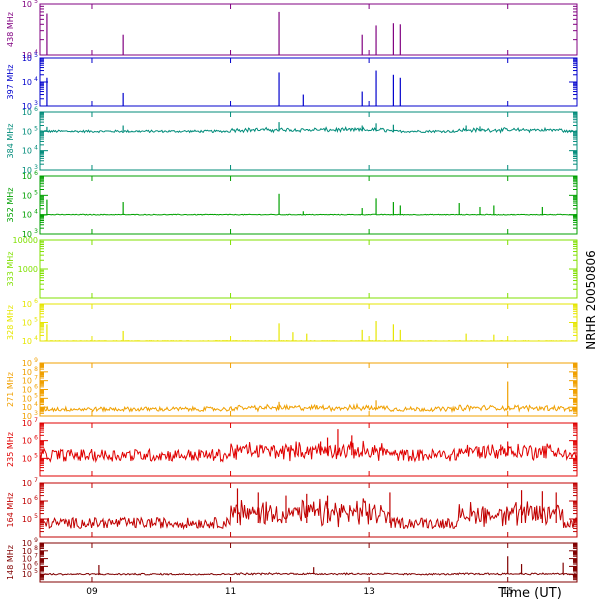 The height and width of the screenshot is (600, 600). Describe the element at coordinates (25, 240) in the screenshot. I see `y-tick-label: 10000` at that location.